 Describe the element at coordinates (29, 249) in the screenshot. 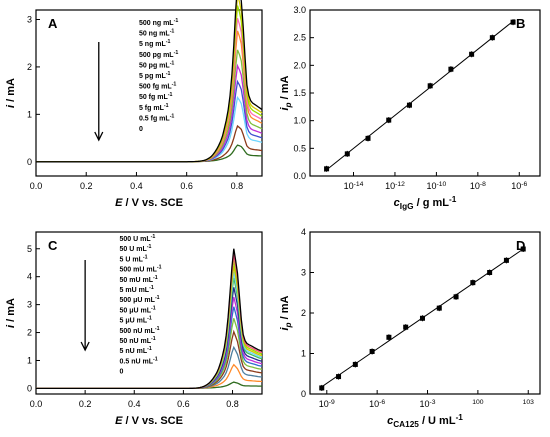

I see `y-tick-label: 5` at that location.